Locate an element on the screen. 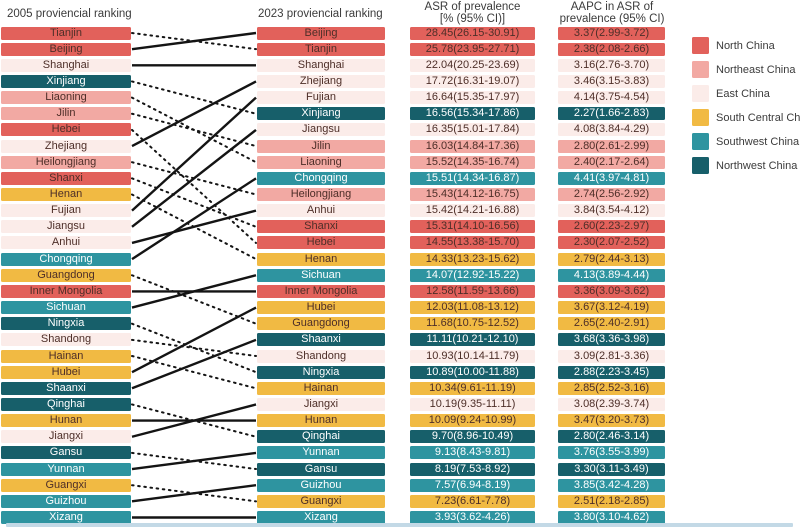  rank-2023-bar-zhejiang: Zhejiang is located at coordinates (321, 81).